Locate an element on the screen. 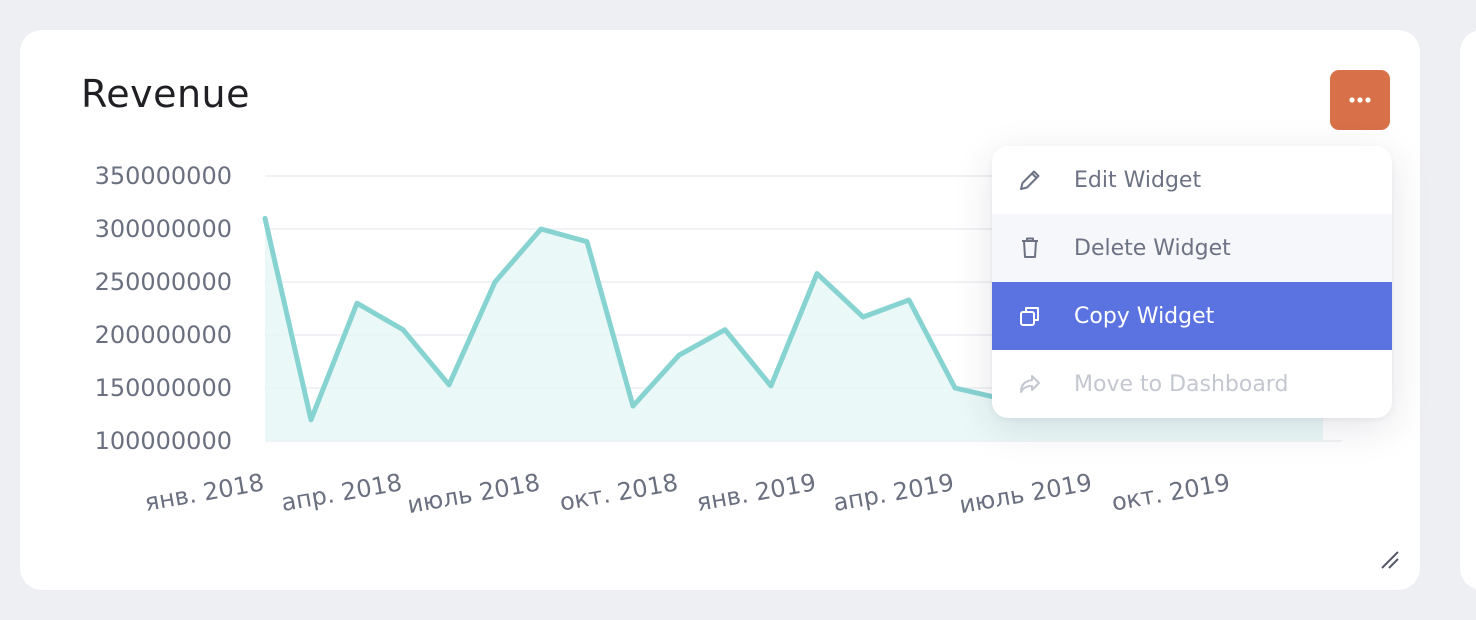  widget-title: Revenue is located at coordinates (165, 94).